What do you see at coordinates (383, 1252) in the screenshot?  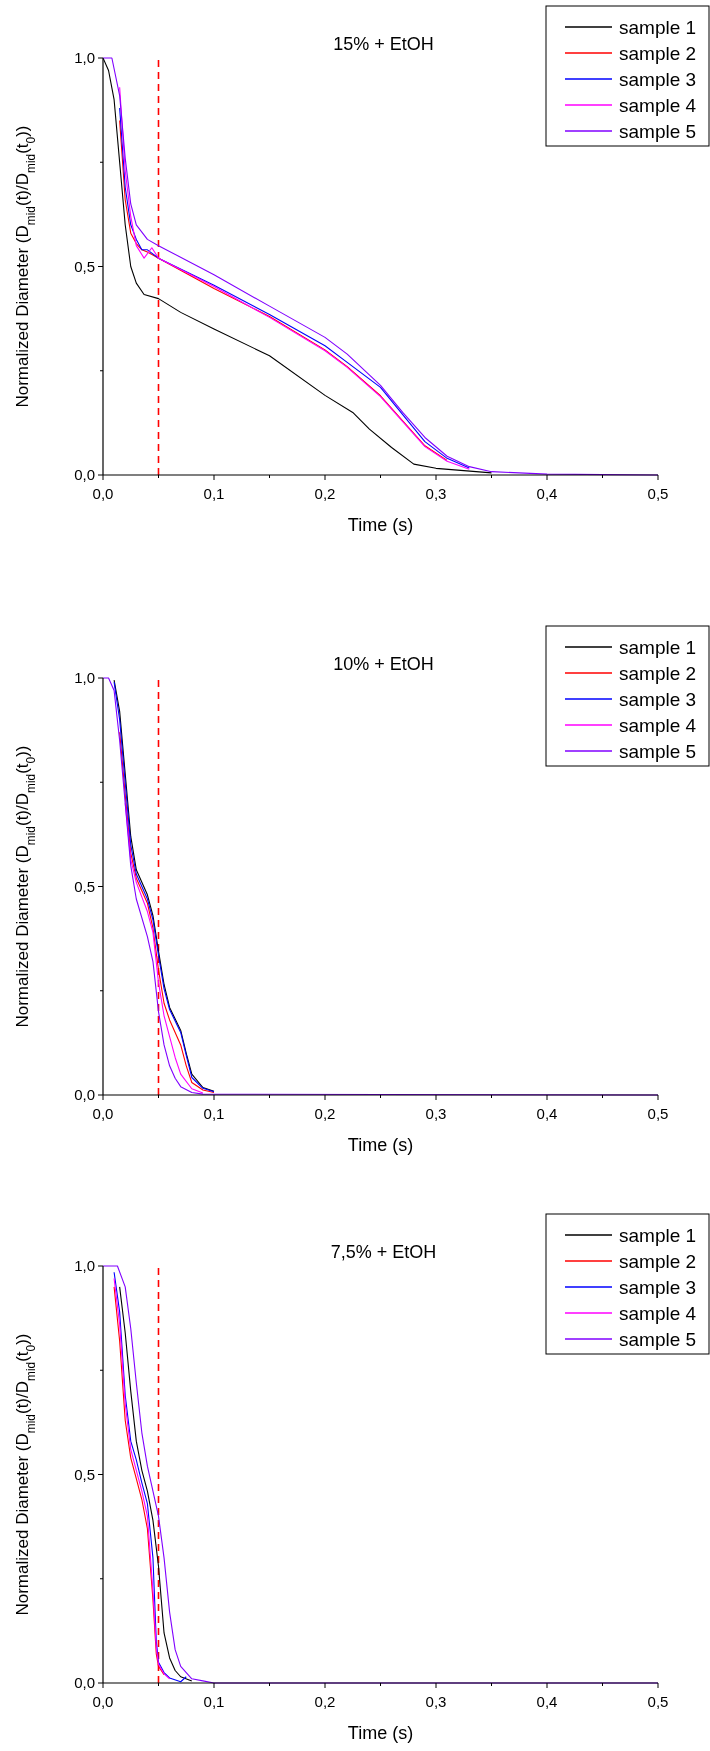 I see `chart-title: 7,5% + EtOH` at bounding box center [383, 1252].